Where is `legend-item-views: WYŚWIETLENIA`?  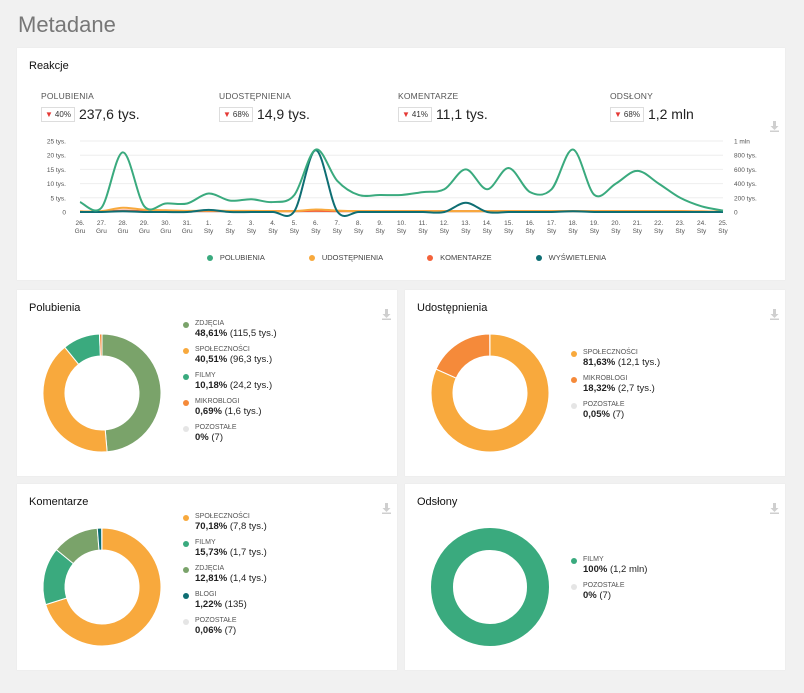 legend-item-views: WYŚWIETLENIA is located at coordinates (570, 257).